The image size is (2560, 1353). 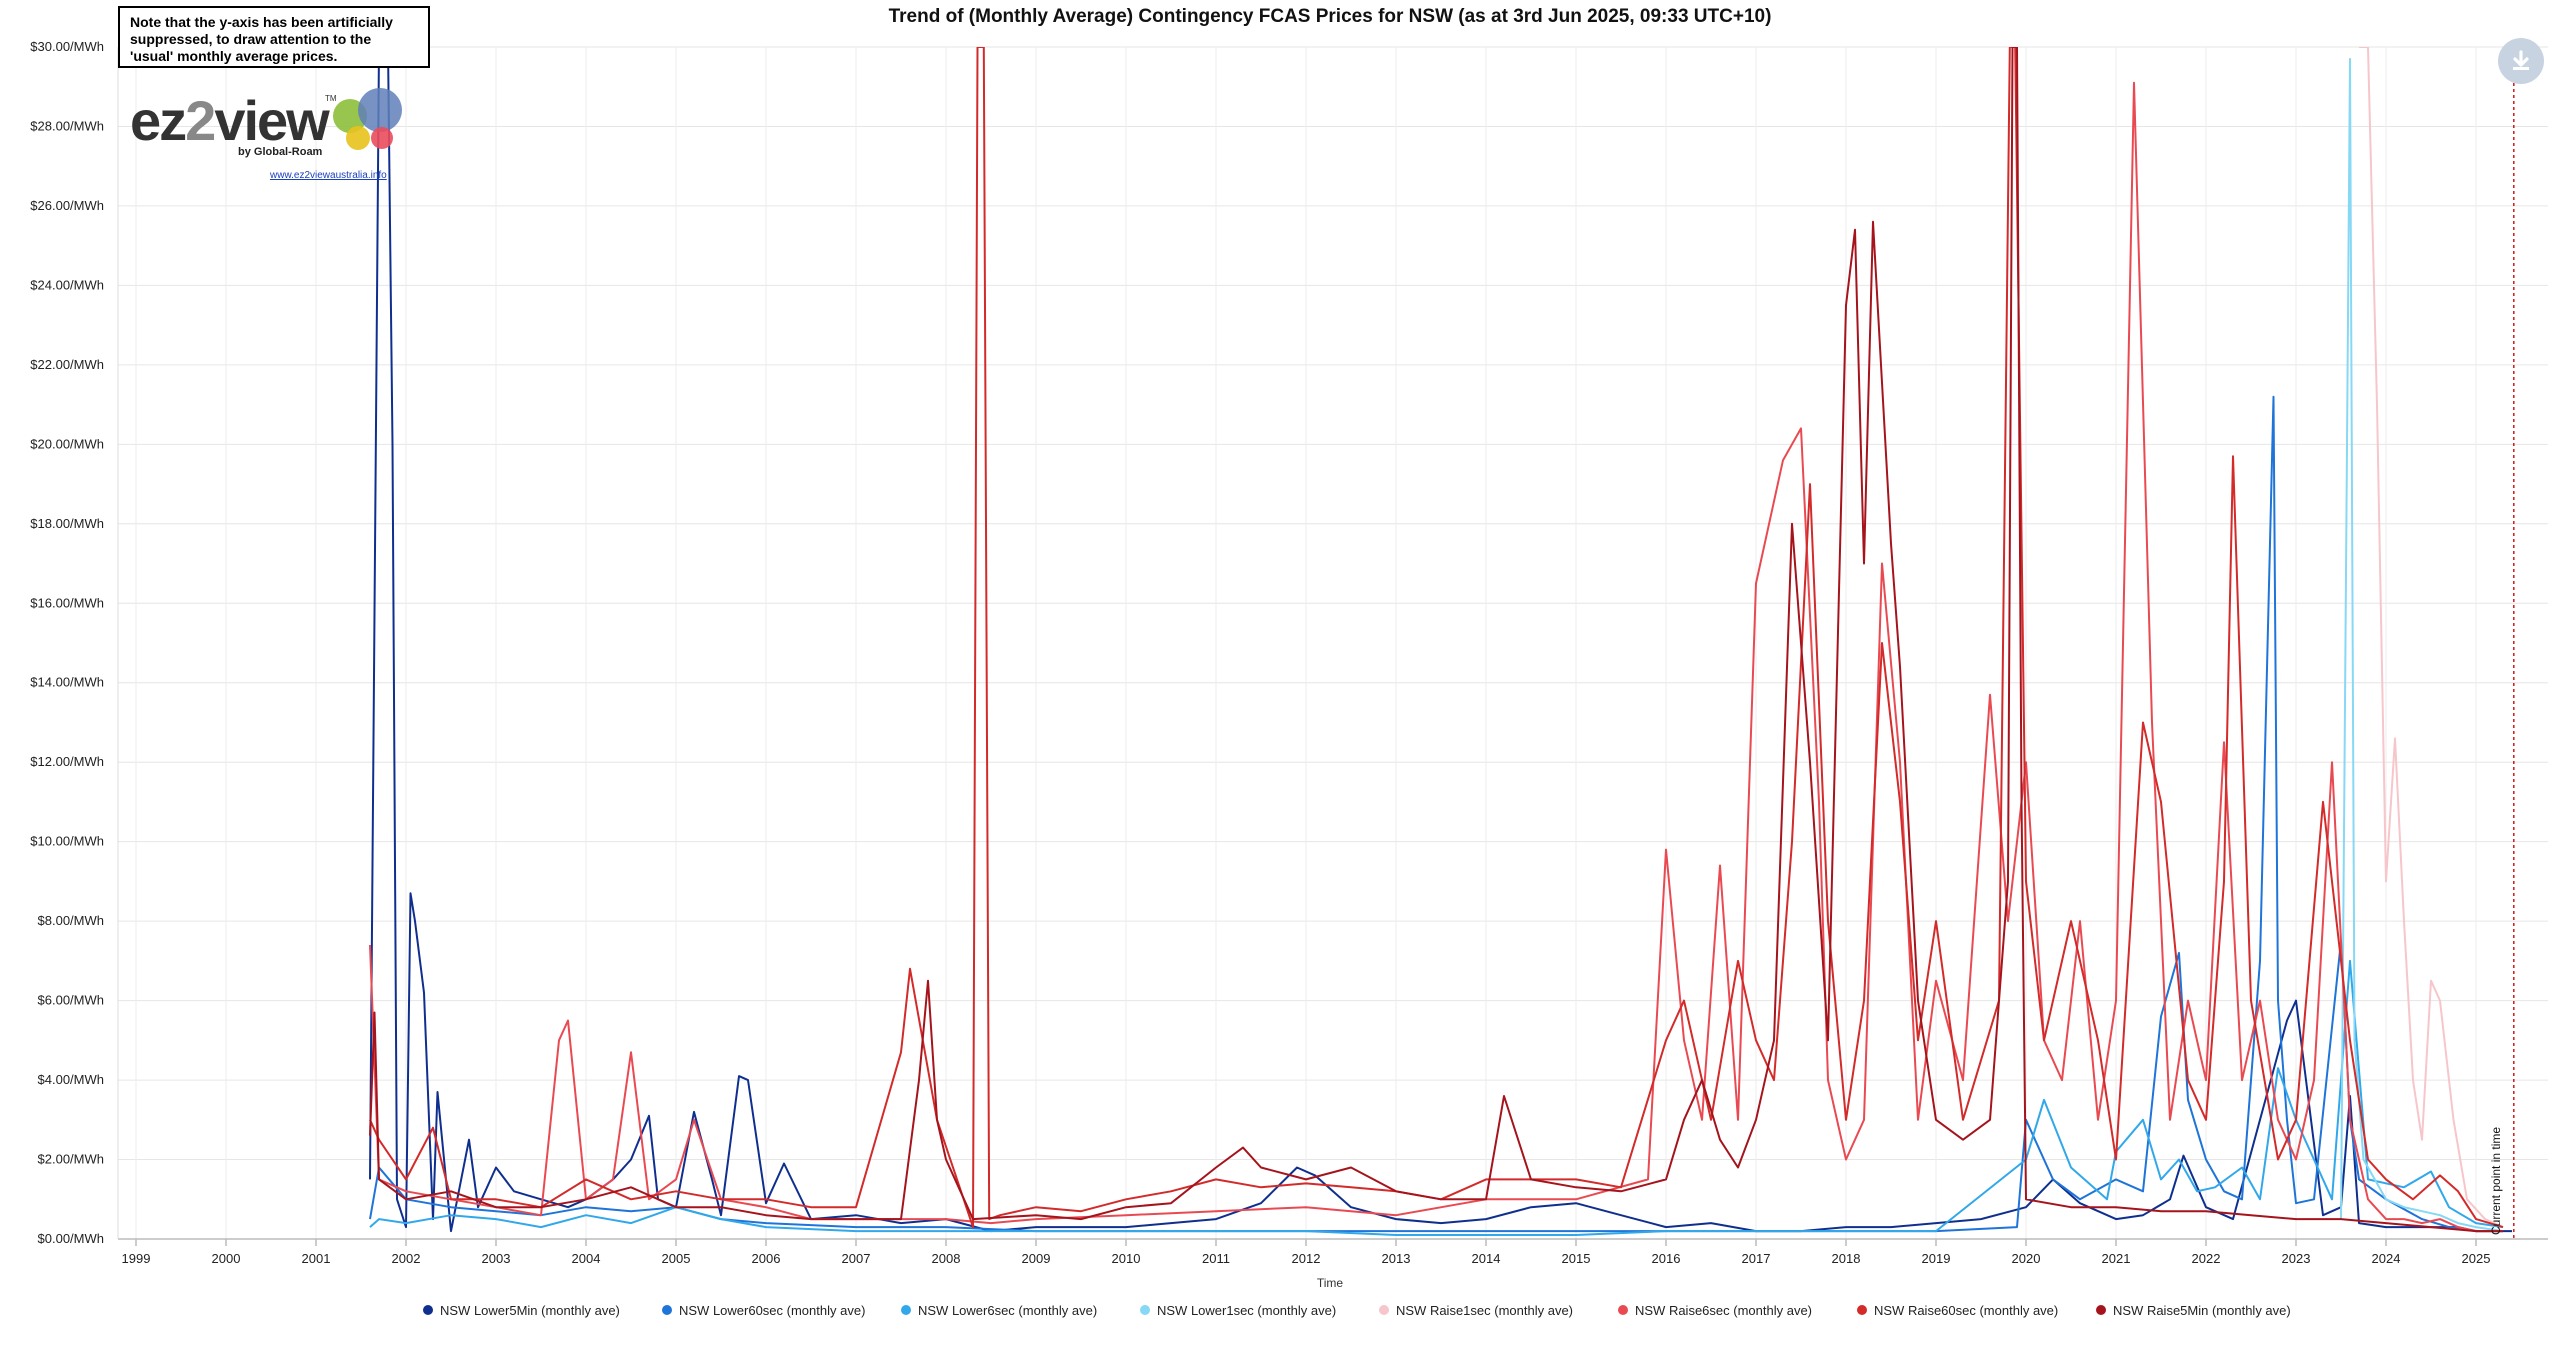 What do you see at coordinates (2496, 1181) in the screenshot?
I see `current-time-label: Current point in time` at bounding box center [2496, 1181].